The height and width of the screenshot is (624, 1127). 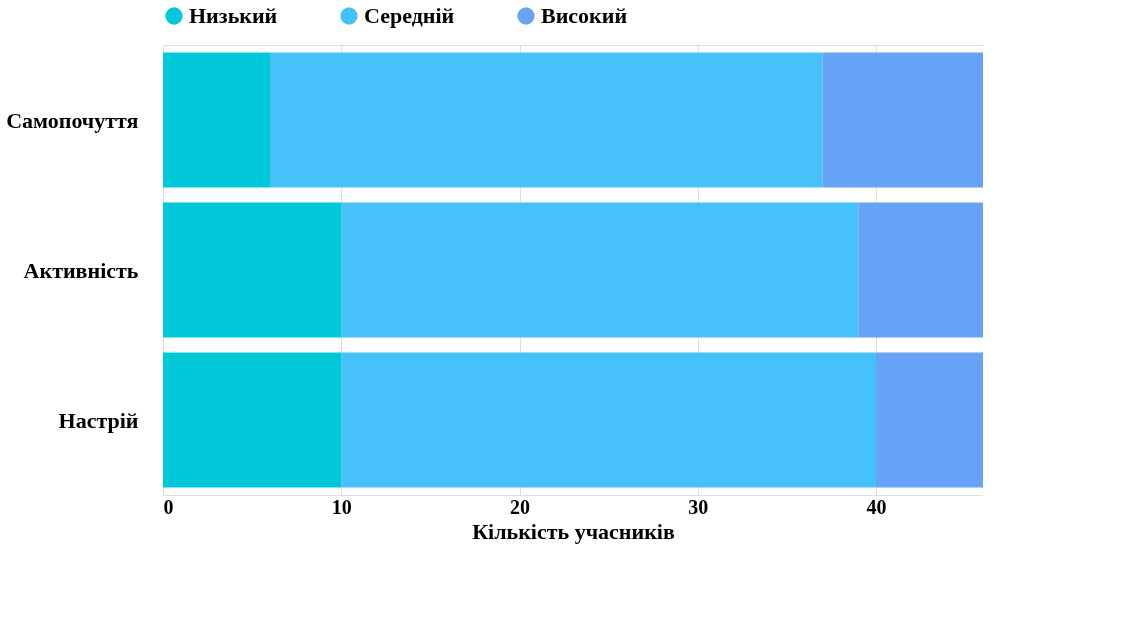 I want to click on x-tick-label: 20, so click(x=520, y=506).